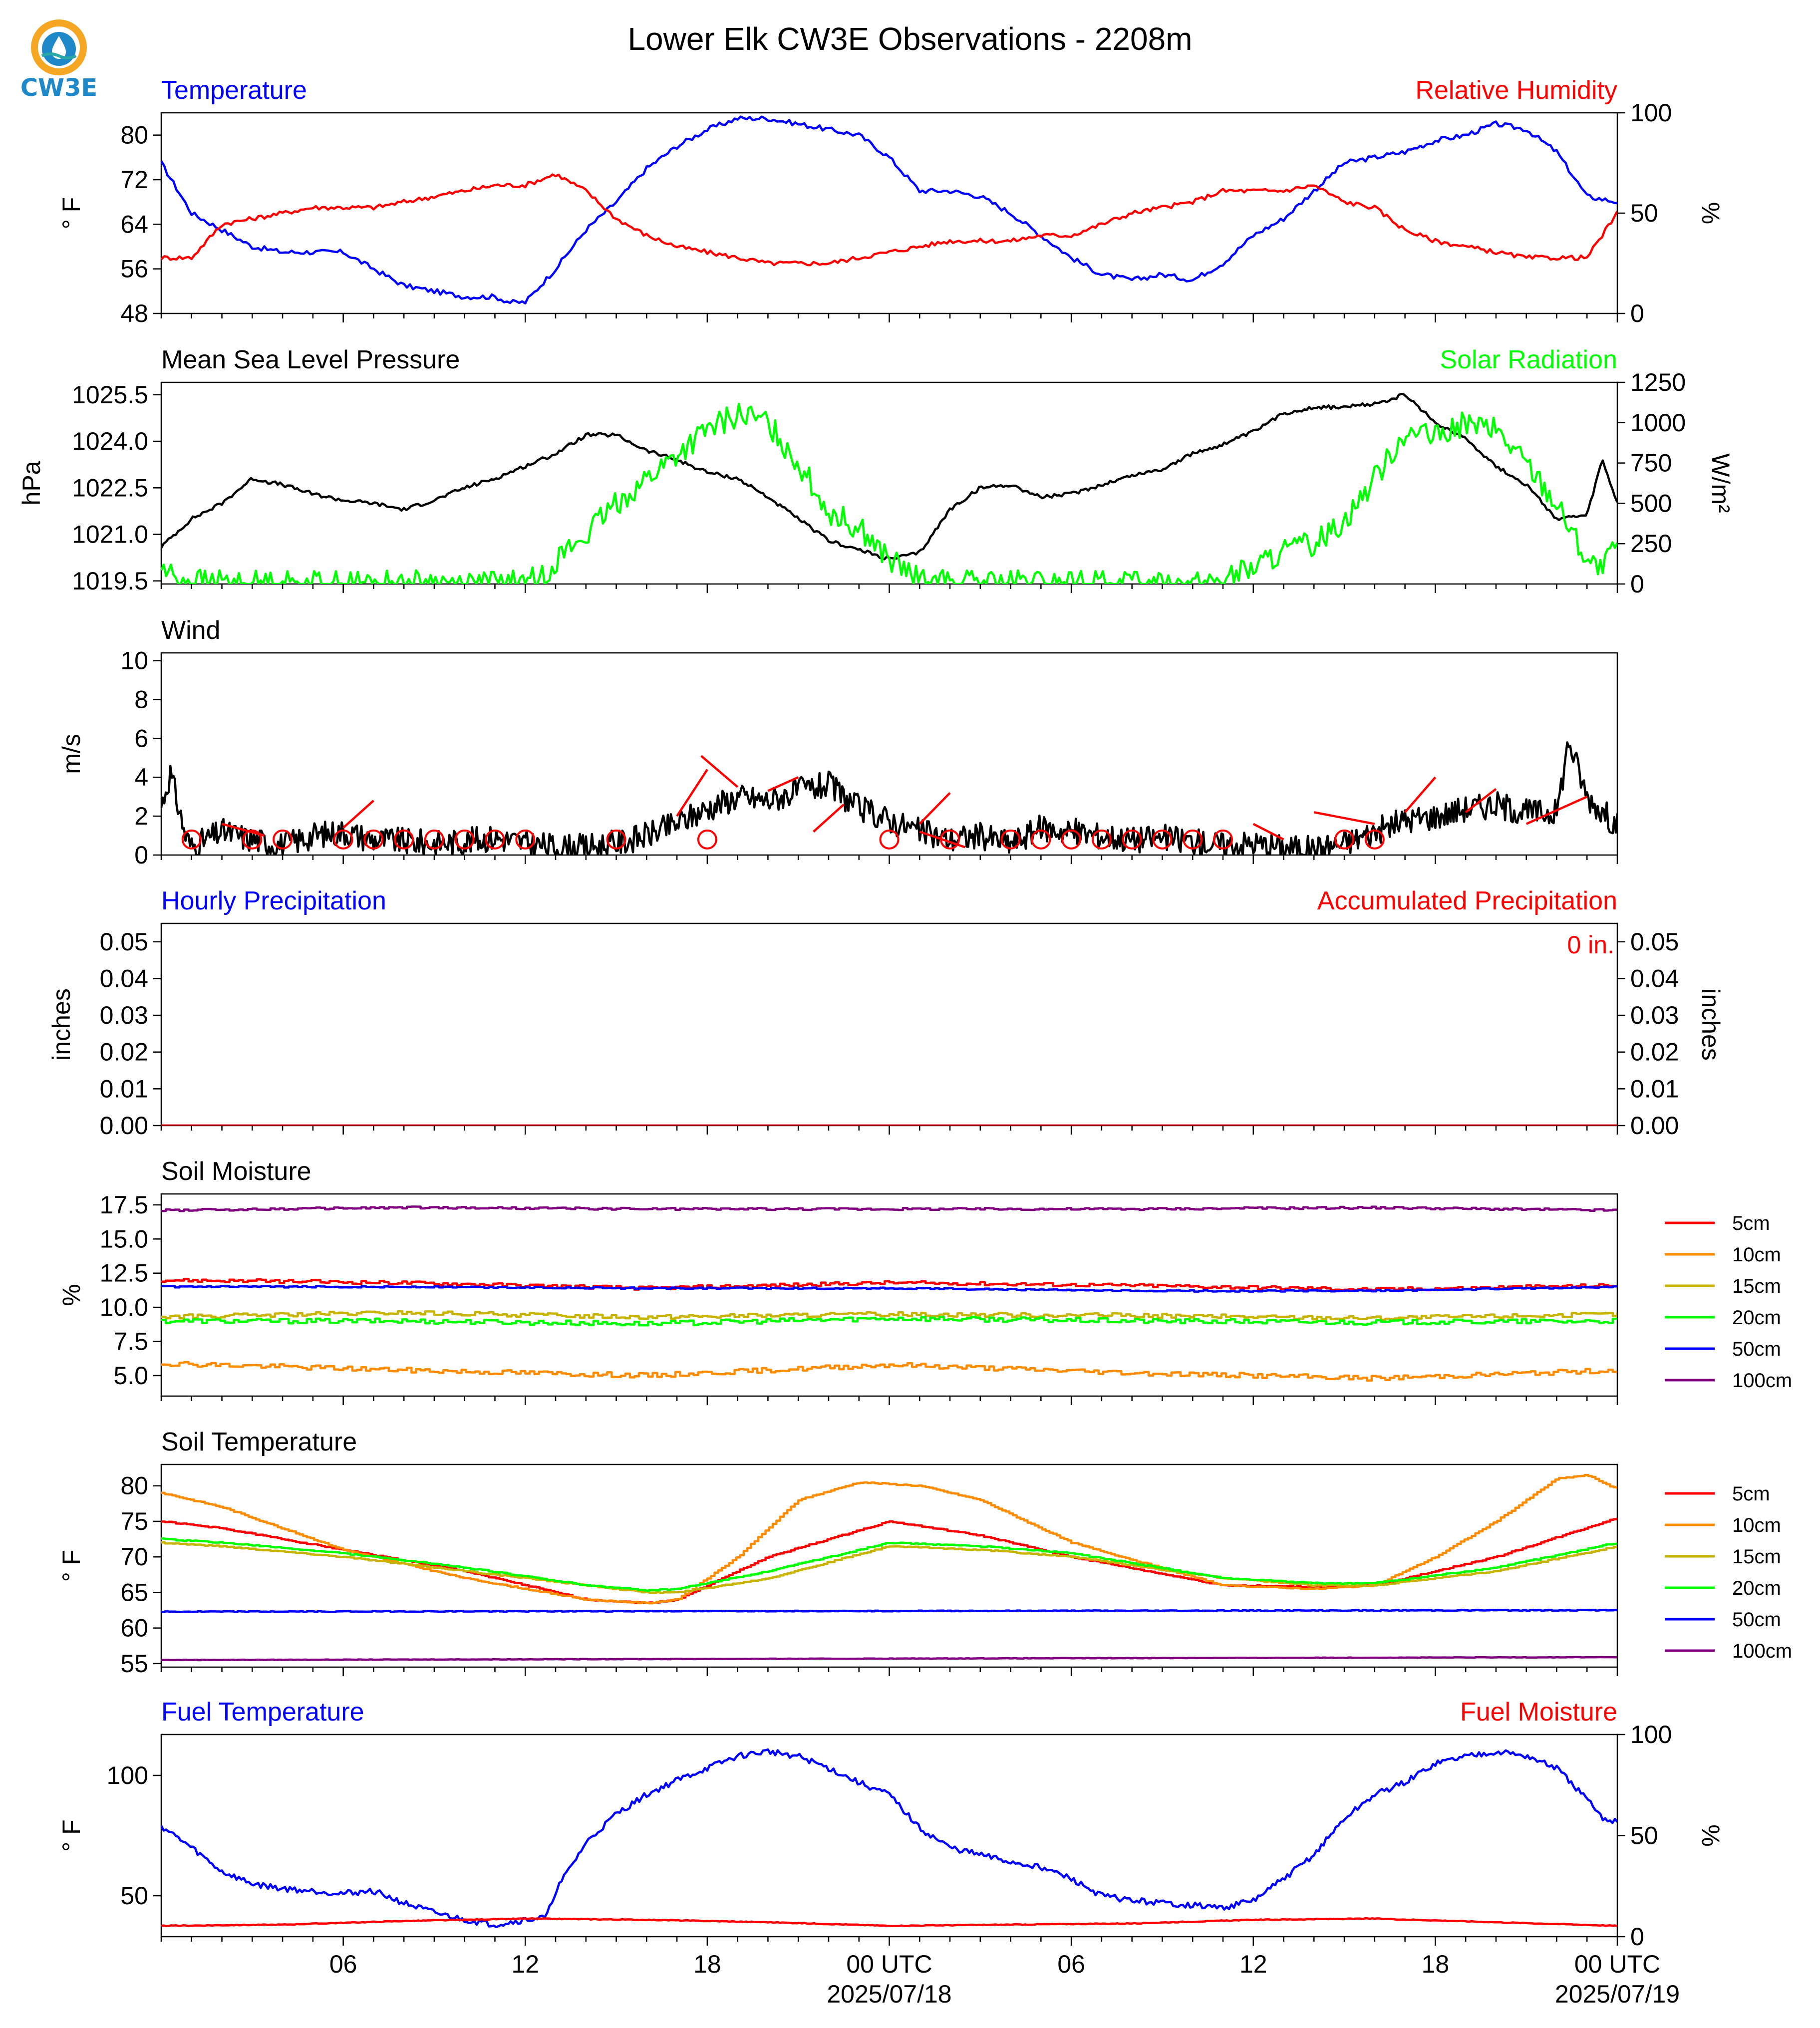 Image resolution: width=1820 pixels, height=2028 pixels. What do you see at coordinates (1637, 313) in the screenshot?
I see `y-tick-label-right: 0` at bounding box center [1637, 313].